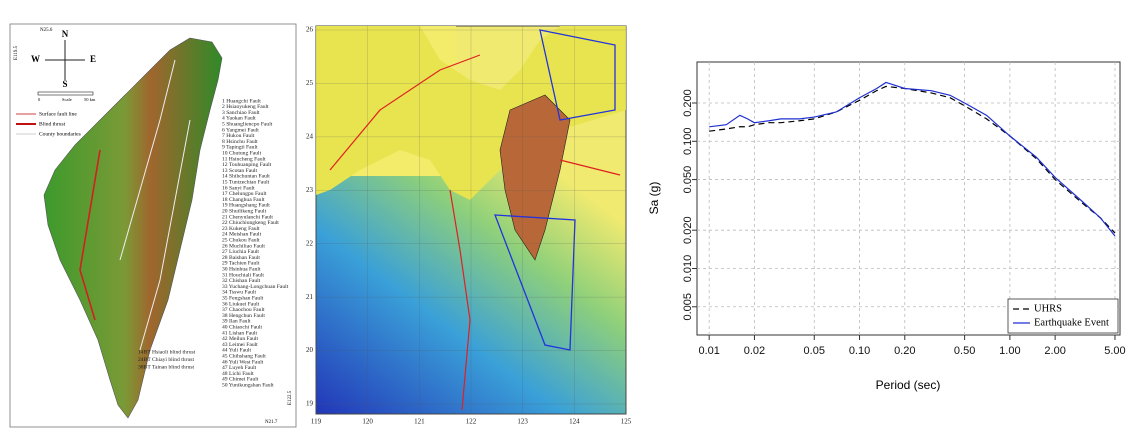  What do you see at coordinates (67, 99) in the screenshot?
I see `scale-label: Scale` at bounding box center [67, 99].